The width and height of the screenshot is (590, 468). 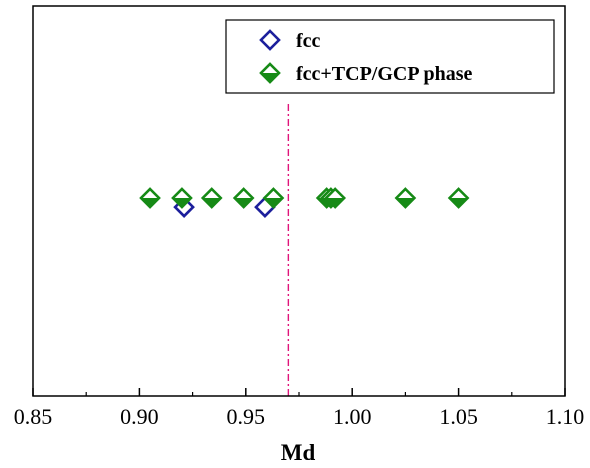 I want to click on x-tick-label: 0.85, so click(x=33, y=416).